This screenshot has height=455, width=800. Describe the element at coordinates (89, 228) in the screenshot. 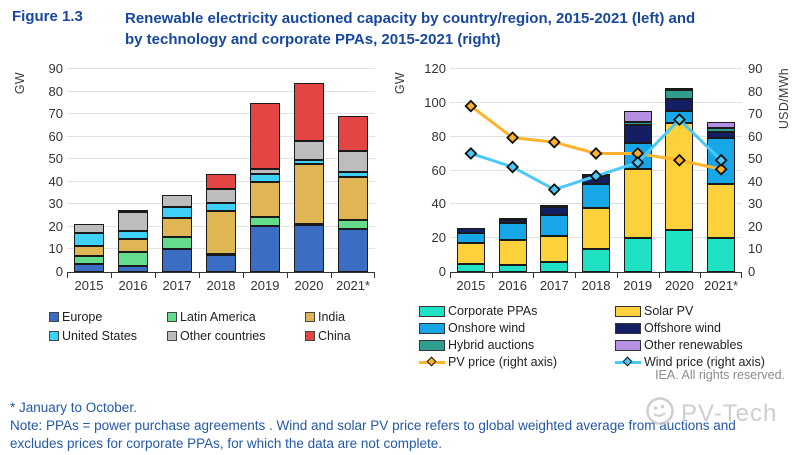

I see `bar-segment-other-countries-2015` at that location.